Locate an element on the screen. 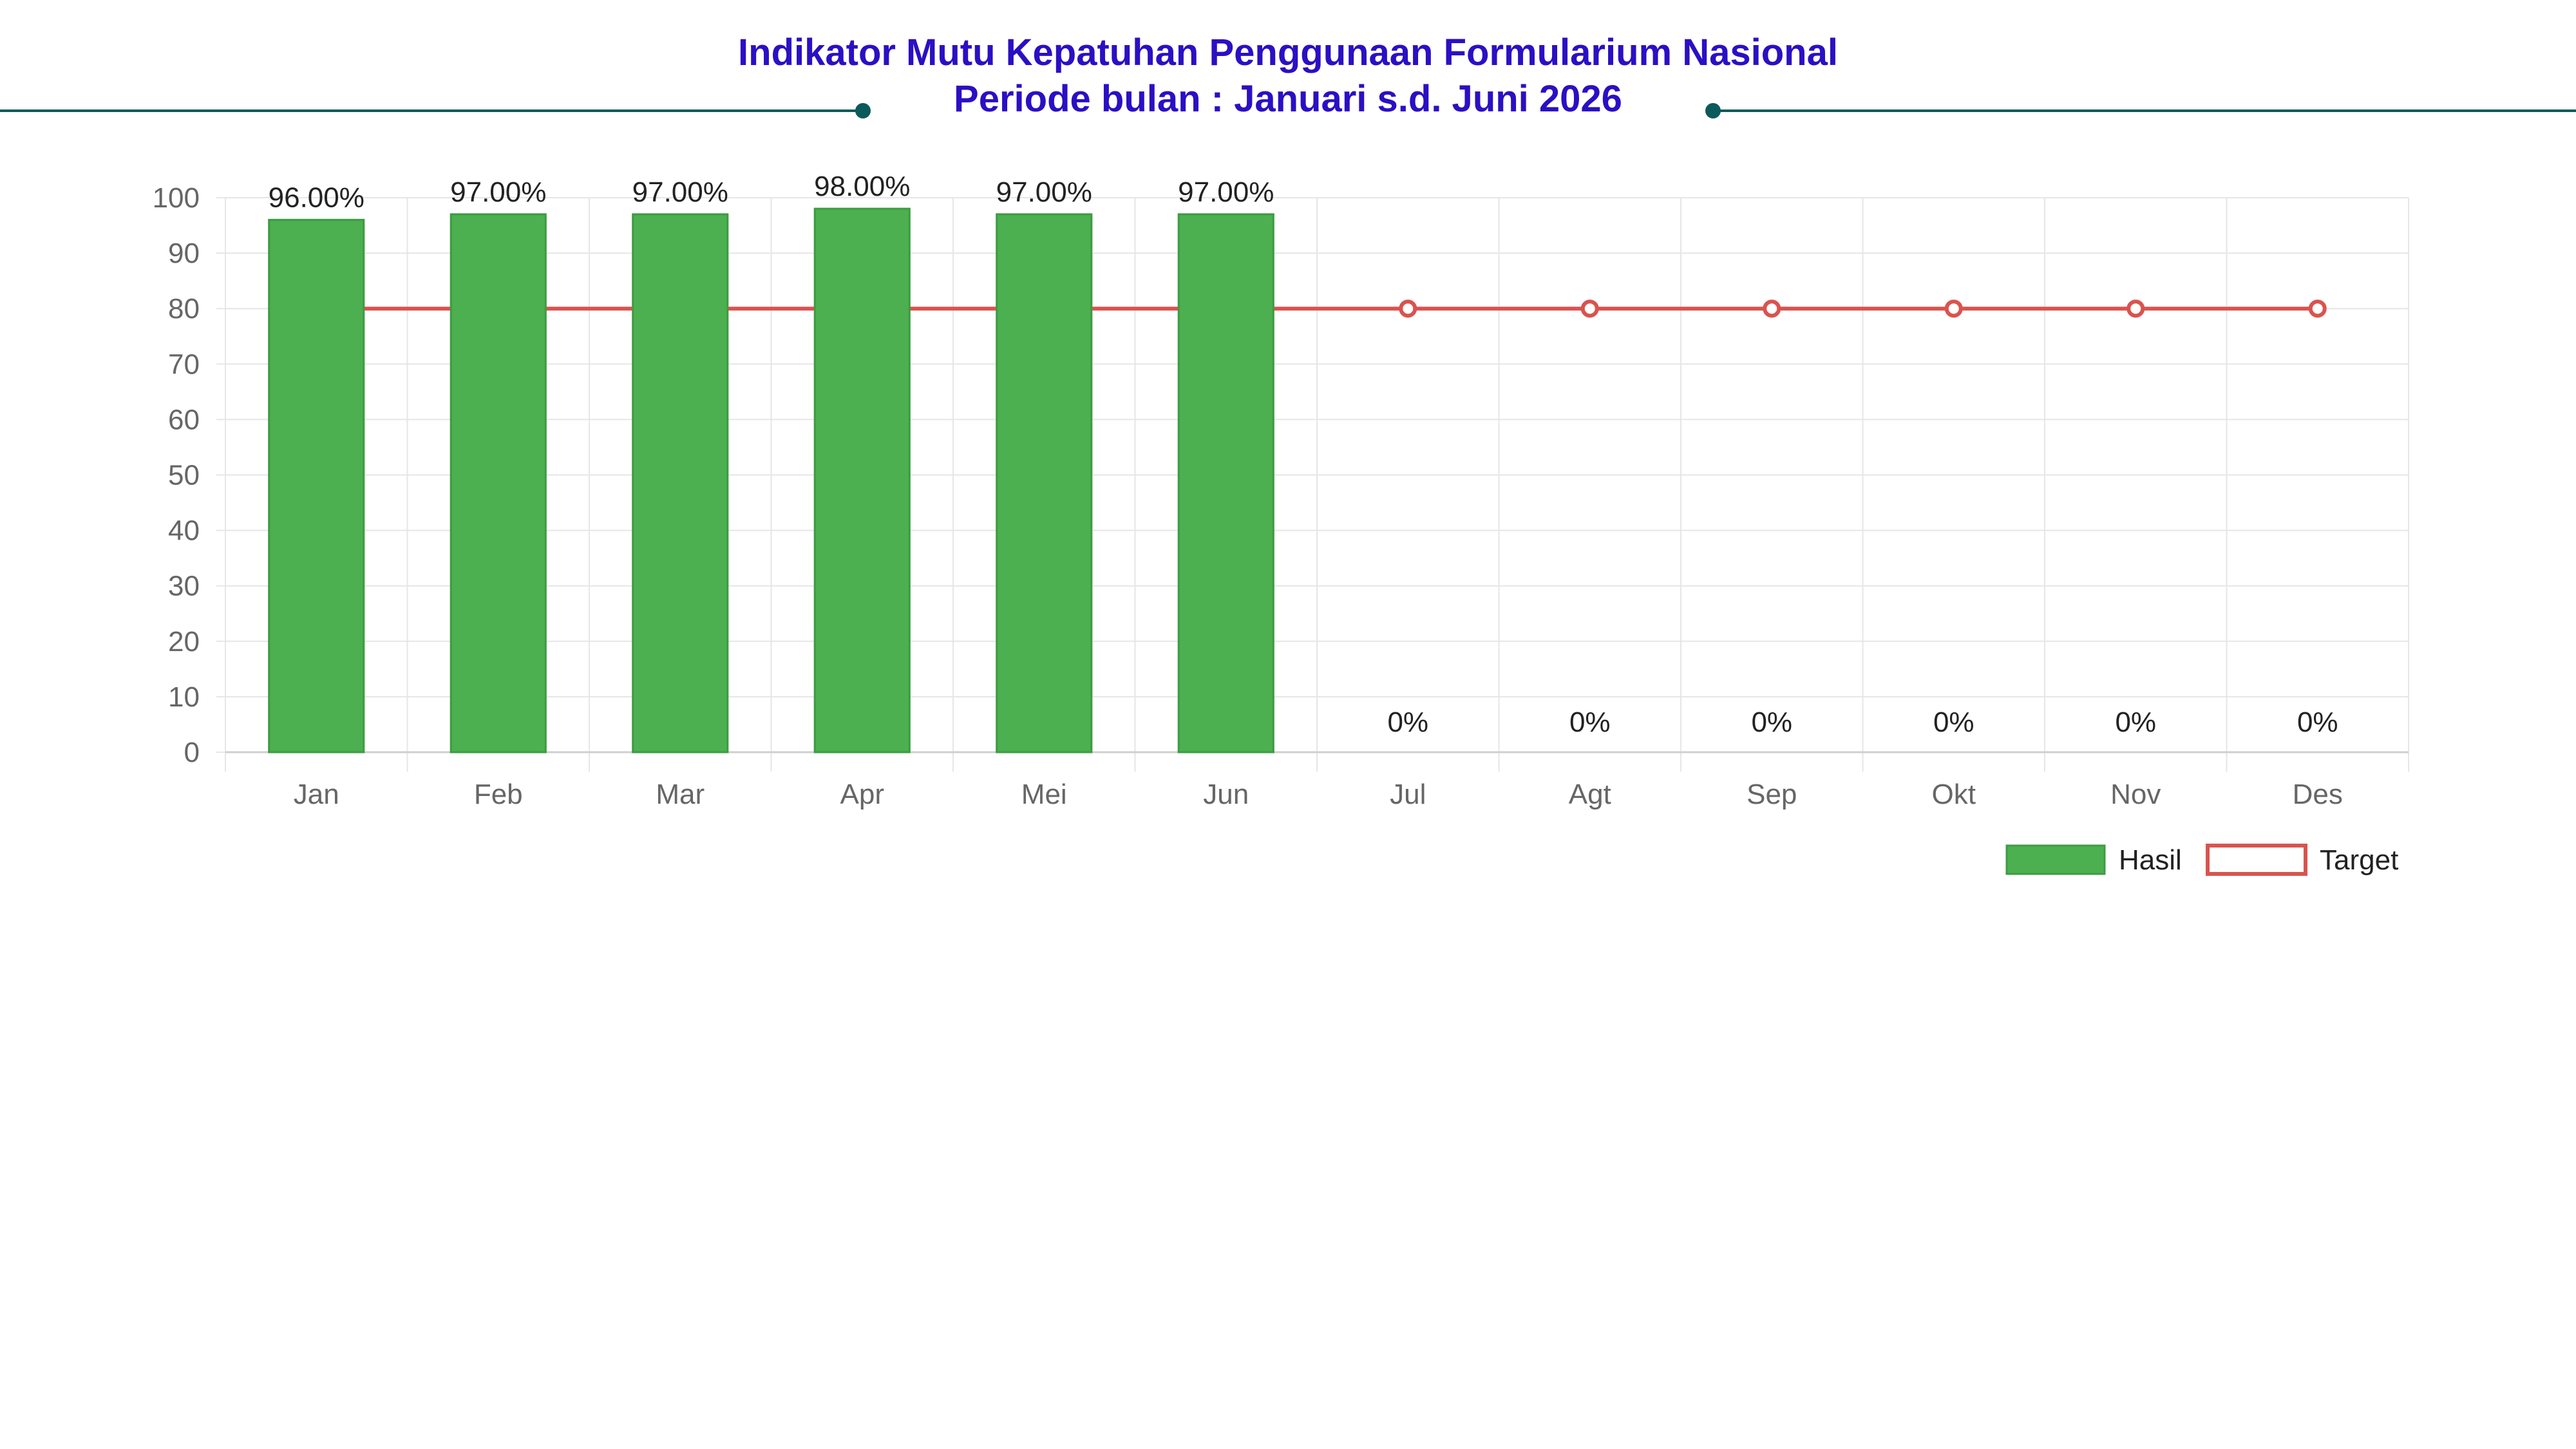 The height and width of the screenshot is (1449, 2576). y-tick-label: 70 is located at coordinates (184, 364).